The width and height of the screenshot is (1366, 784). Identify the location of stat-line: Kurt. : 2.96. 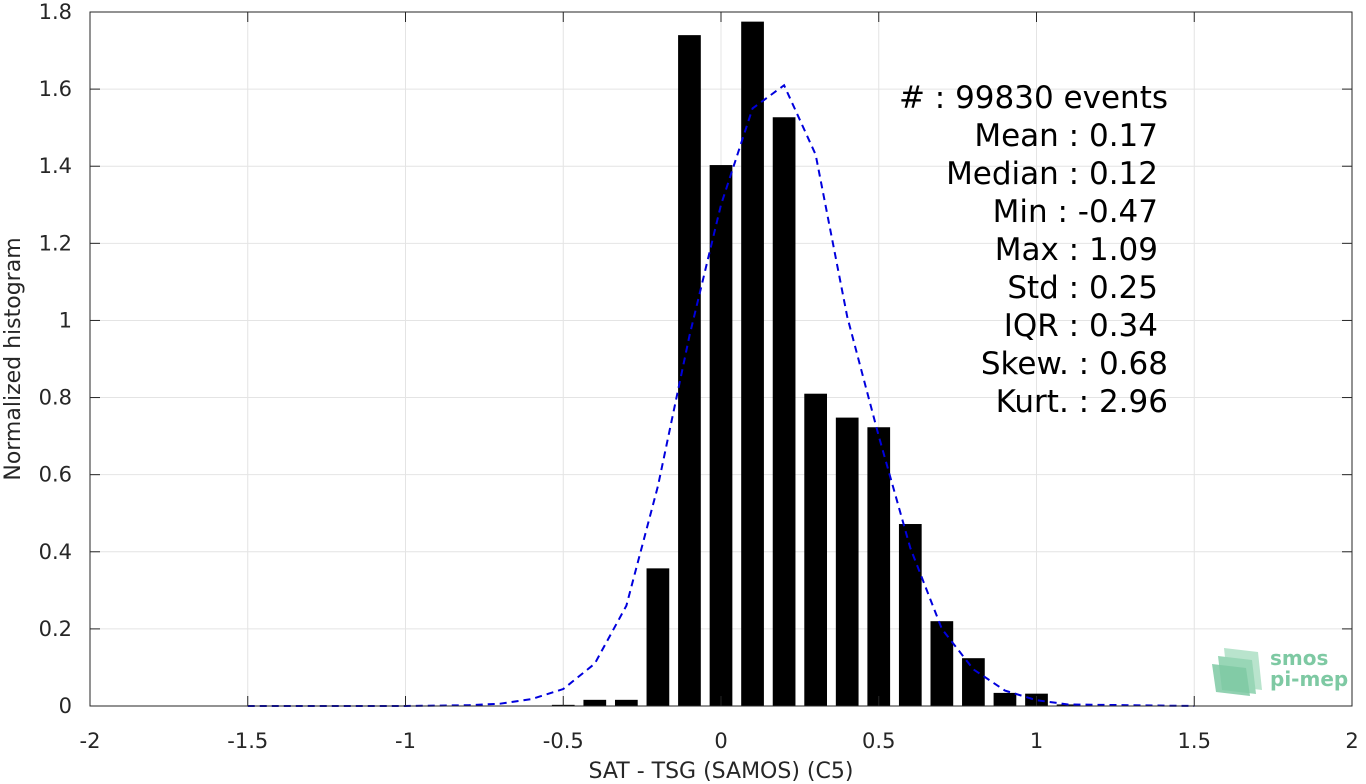
(1082, 402).